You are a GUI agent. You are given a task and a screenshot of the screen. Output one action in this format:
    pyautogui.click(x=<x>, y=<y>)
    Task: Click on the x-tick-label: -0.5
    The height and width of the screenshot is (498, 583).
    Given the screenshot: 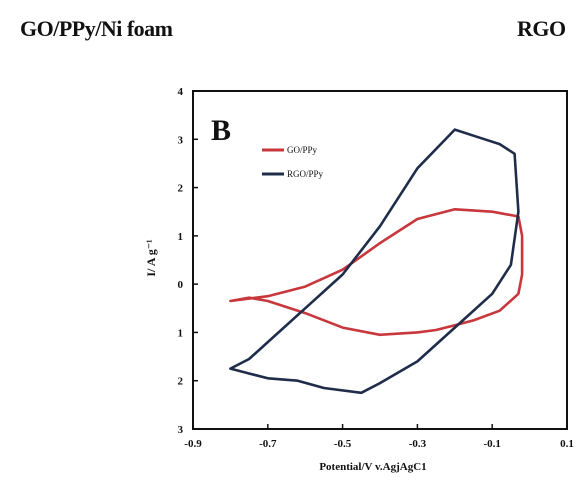 What is the action you would take?
    pyautogui.click(x=343, y=444)
    